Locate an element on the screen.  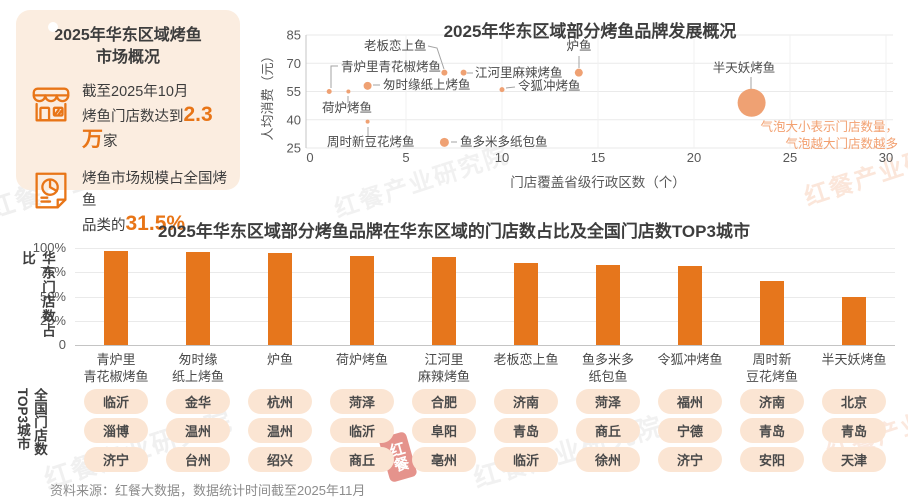
store-count-highlight: 2.3万 is located at coordinates (147, 127).